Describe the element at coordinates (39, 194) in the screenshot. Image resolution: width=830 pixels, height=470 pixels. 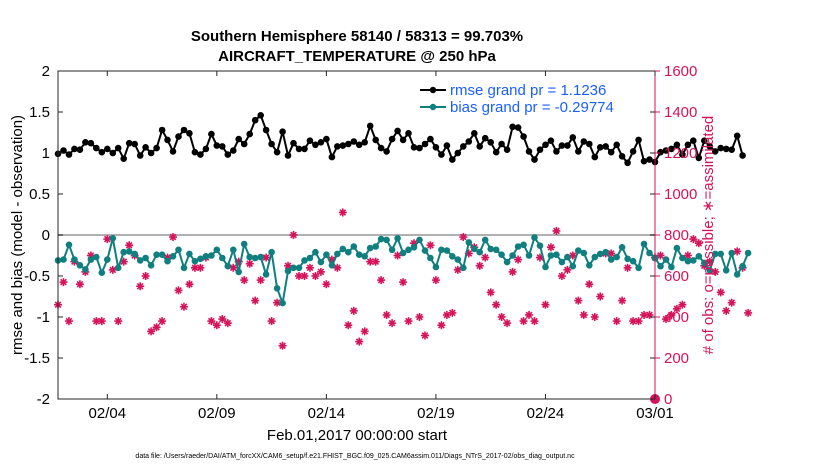
I see `y-tick-label: 0.5` at that location.